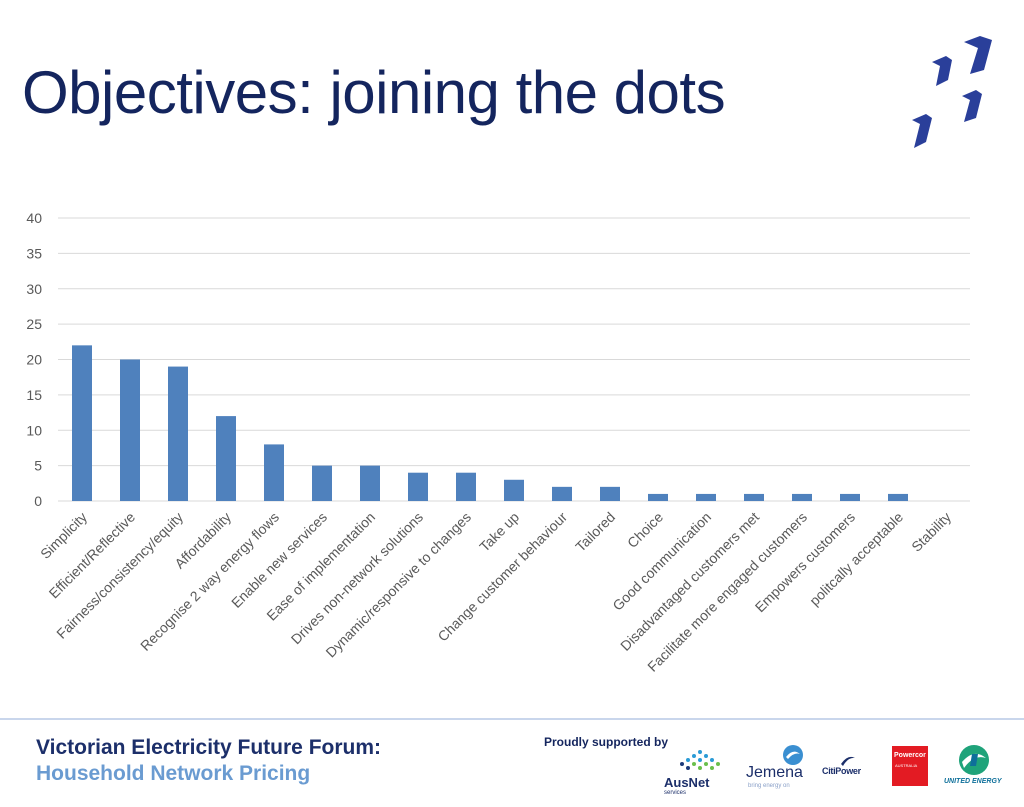 The image size is (1024, 807). I want to click on y-tick-label: 0, so click(38, 501).